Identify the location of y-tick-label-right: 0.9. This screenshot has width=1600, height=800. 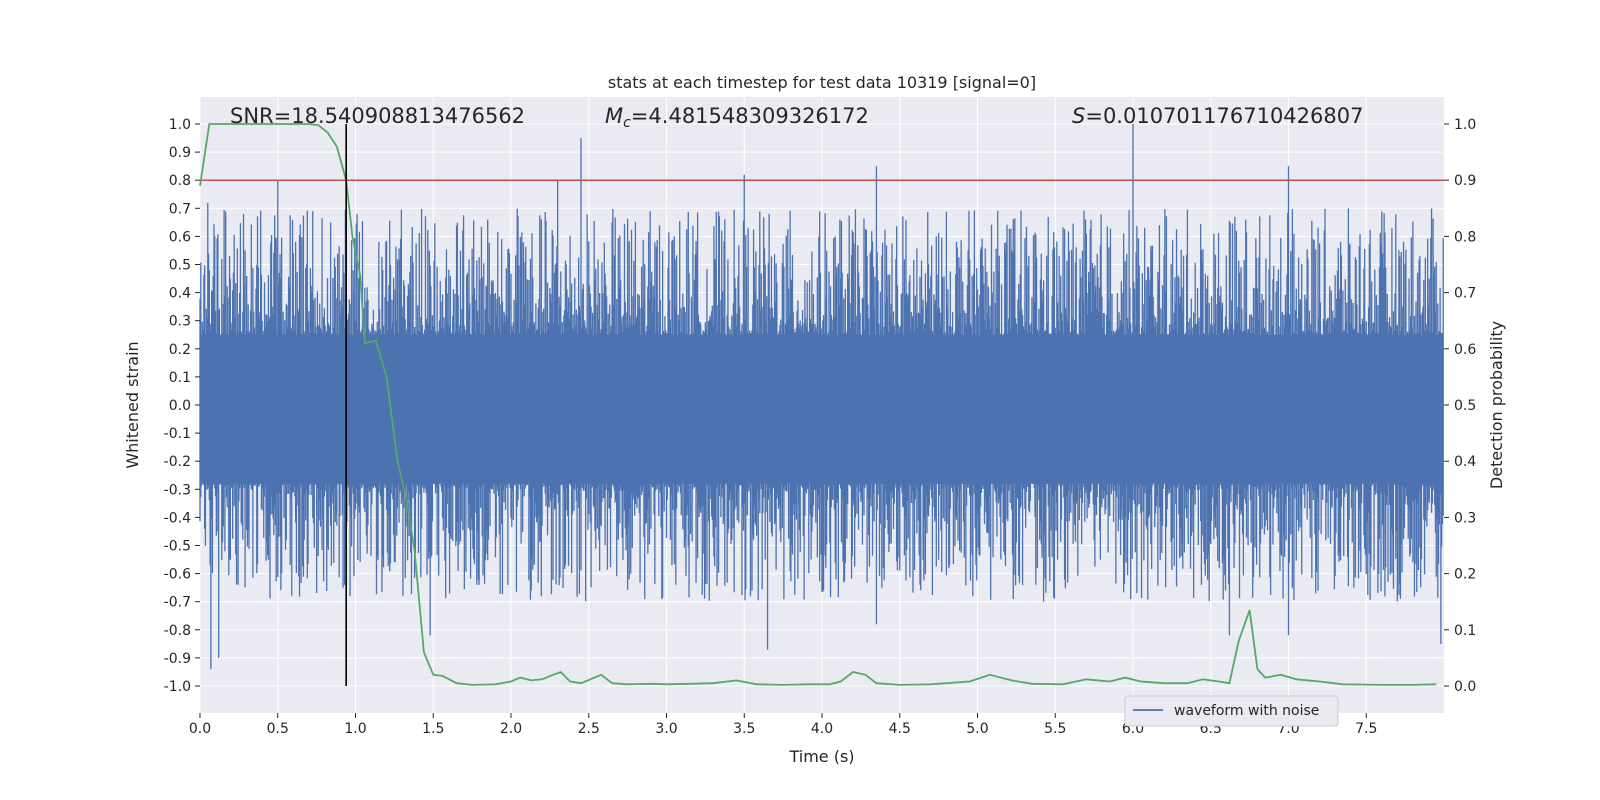
(1465, 181).